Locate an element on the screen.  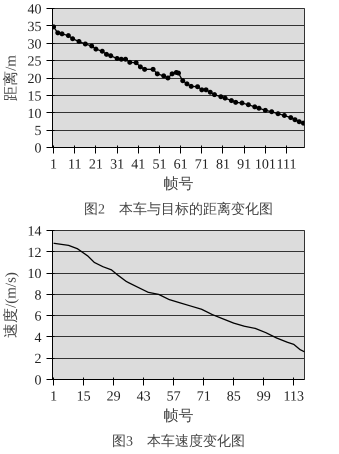
x-tick-label: 85 is located at coordinates (233, 397).